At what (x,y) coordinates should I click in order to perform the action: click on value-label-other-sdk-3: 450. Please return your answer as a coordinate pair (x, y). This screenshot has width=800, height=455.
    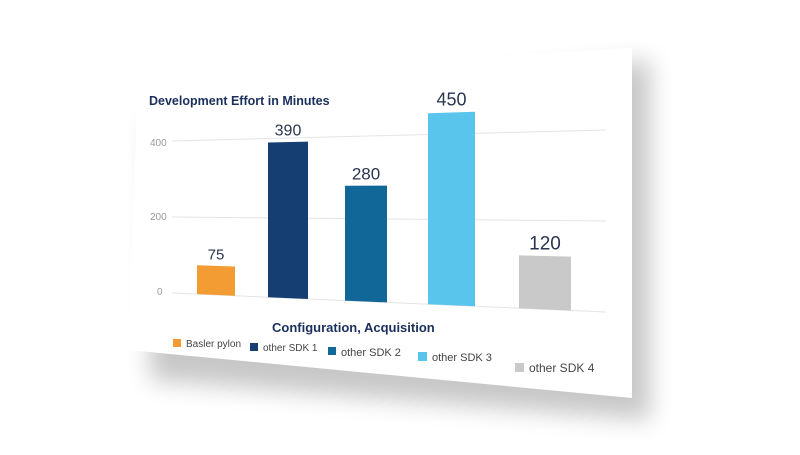
    Looking at the image, I should click on (451, 100).